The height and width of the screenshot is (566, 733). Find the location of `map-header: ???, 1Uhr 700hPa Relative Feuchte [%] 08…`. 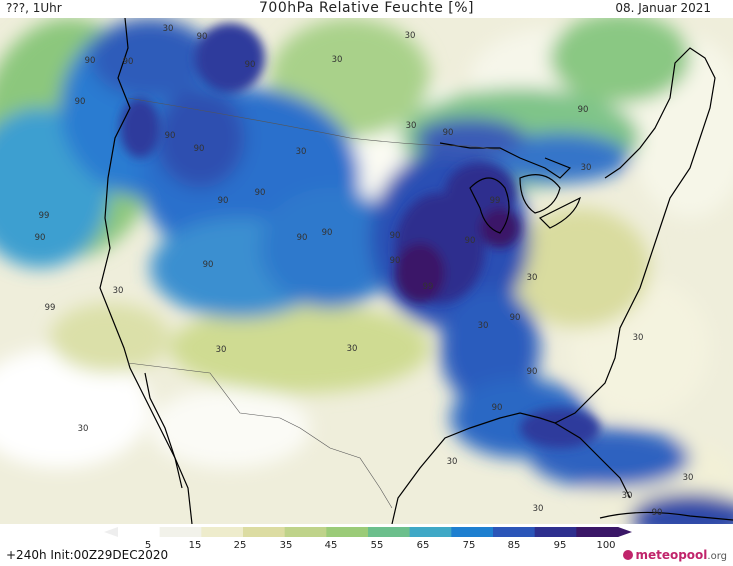

map-header: ???, 1Uhr 700hPa Relative Feuchte [%] 08… is located at coordinates (366, 9).